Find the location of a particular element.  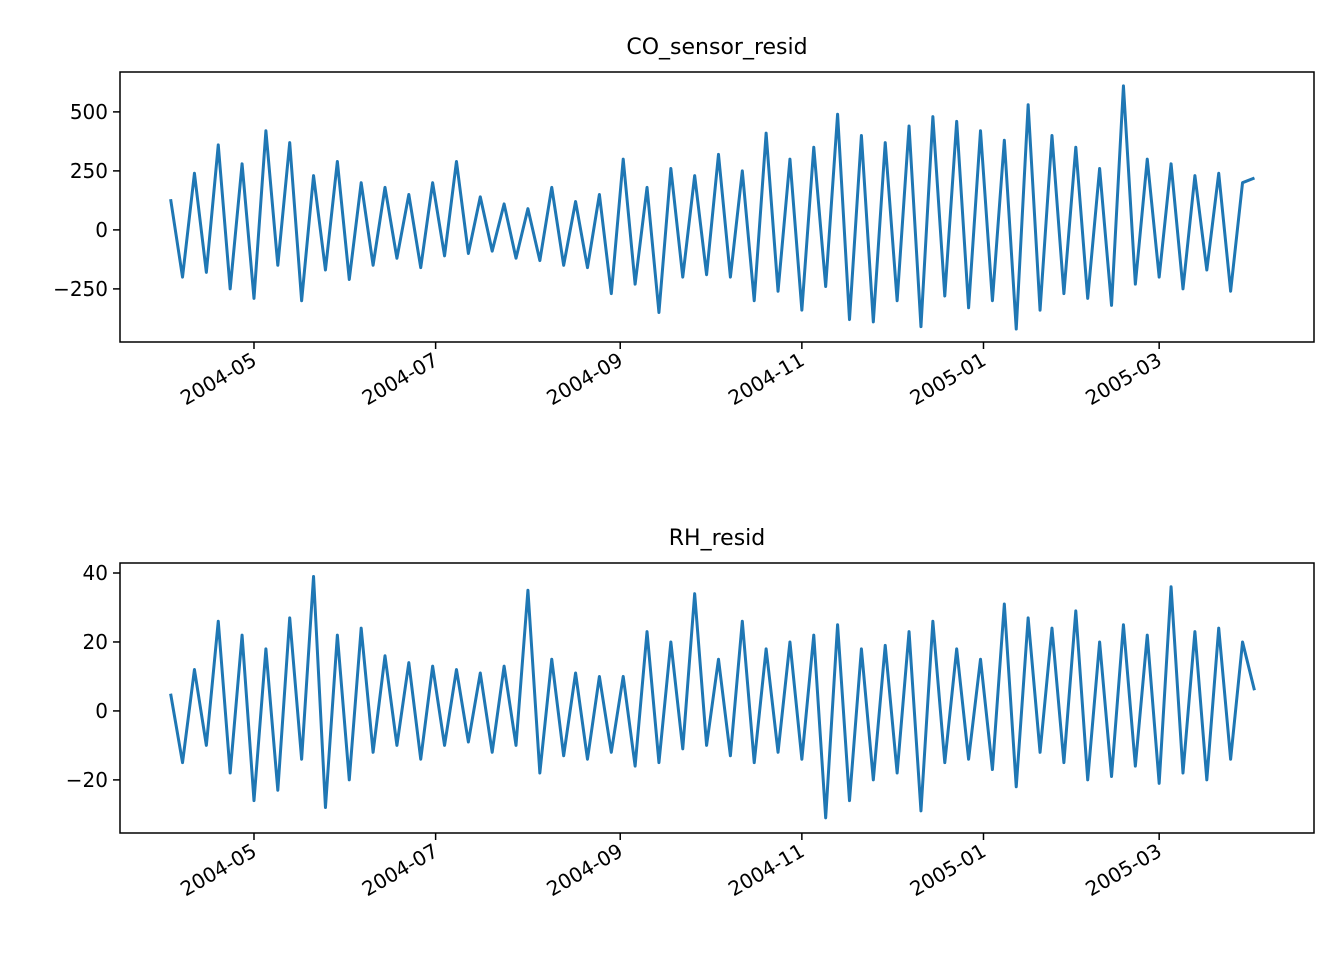

y-tick-label: 20 is located at coordinates (95, 642).